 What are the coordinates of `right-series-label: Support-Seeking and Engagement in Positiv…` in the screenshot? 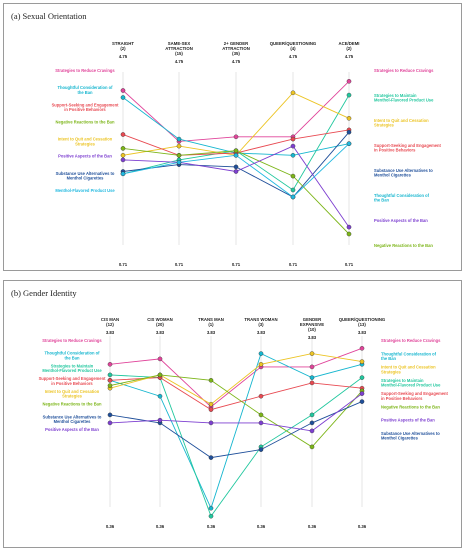 It's located at (415, 396).